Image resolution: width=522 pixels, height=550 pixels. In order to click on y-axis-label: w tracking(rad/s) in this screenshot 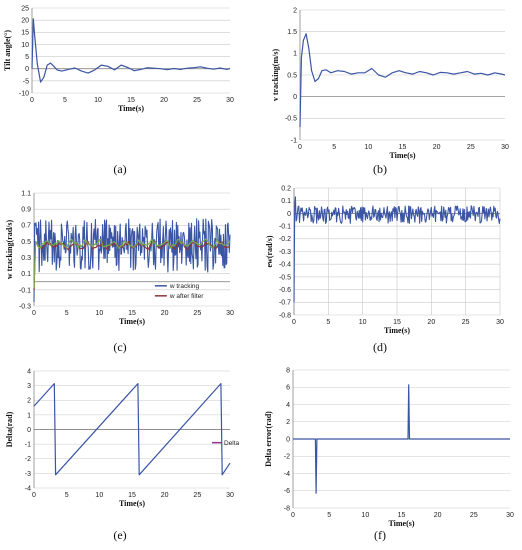, I will do `click(9, 250)`.